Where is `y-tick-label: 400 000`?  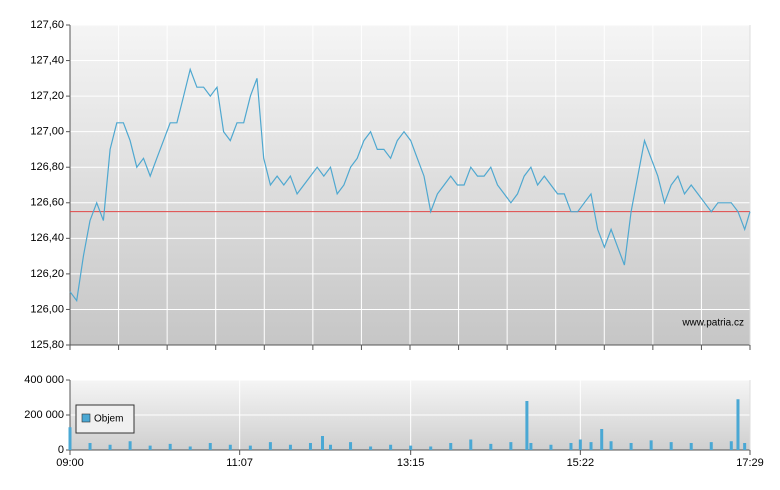 y-tick-label: 400 000 is located at coordinates (44, 380).